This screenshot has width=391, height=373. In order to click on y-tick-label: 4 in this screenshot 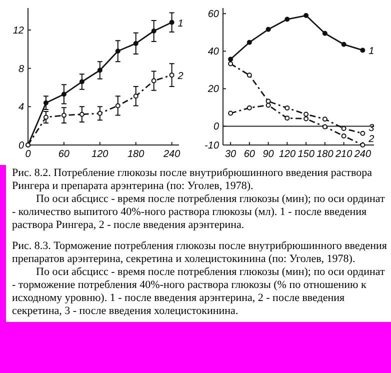, I will do `click(21, 108)`.